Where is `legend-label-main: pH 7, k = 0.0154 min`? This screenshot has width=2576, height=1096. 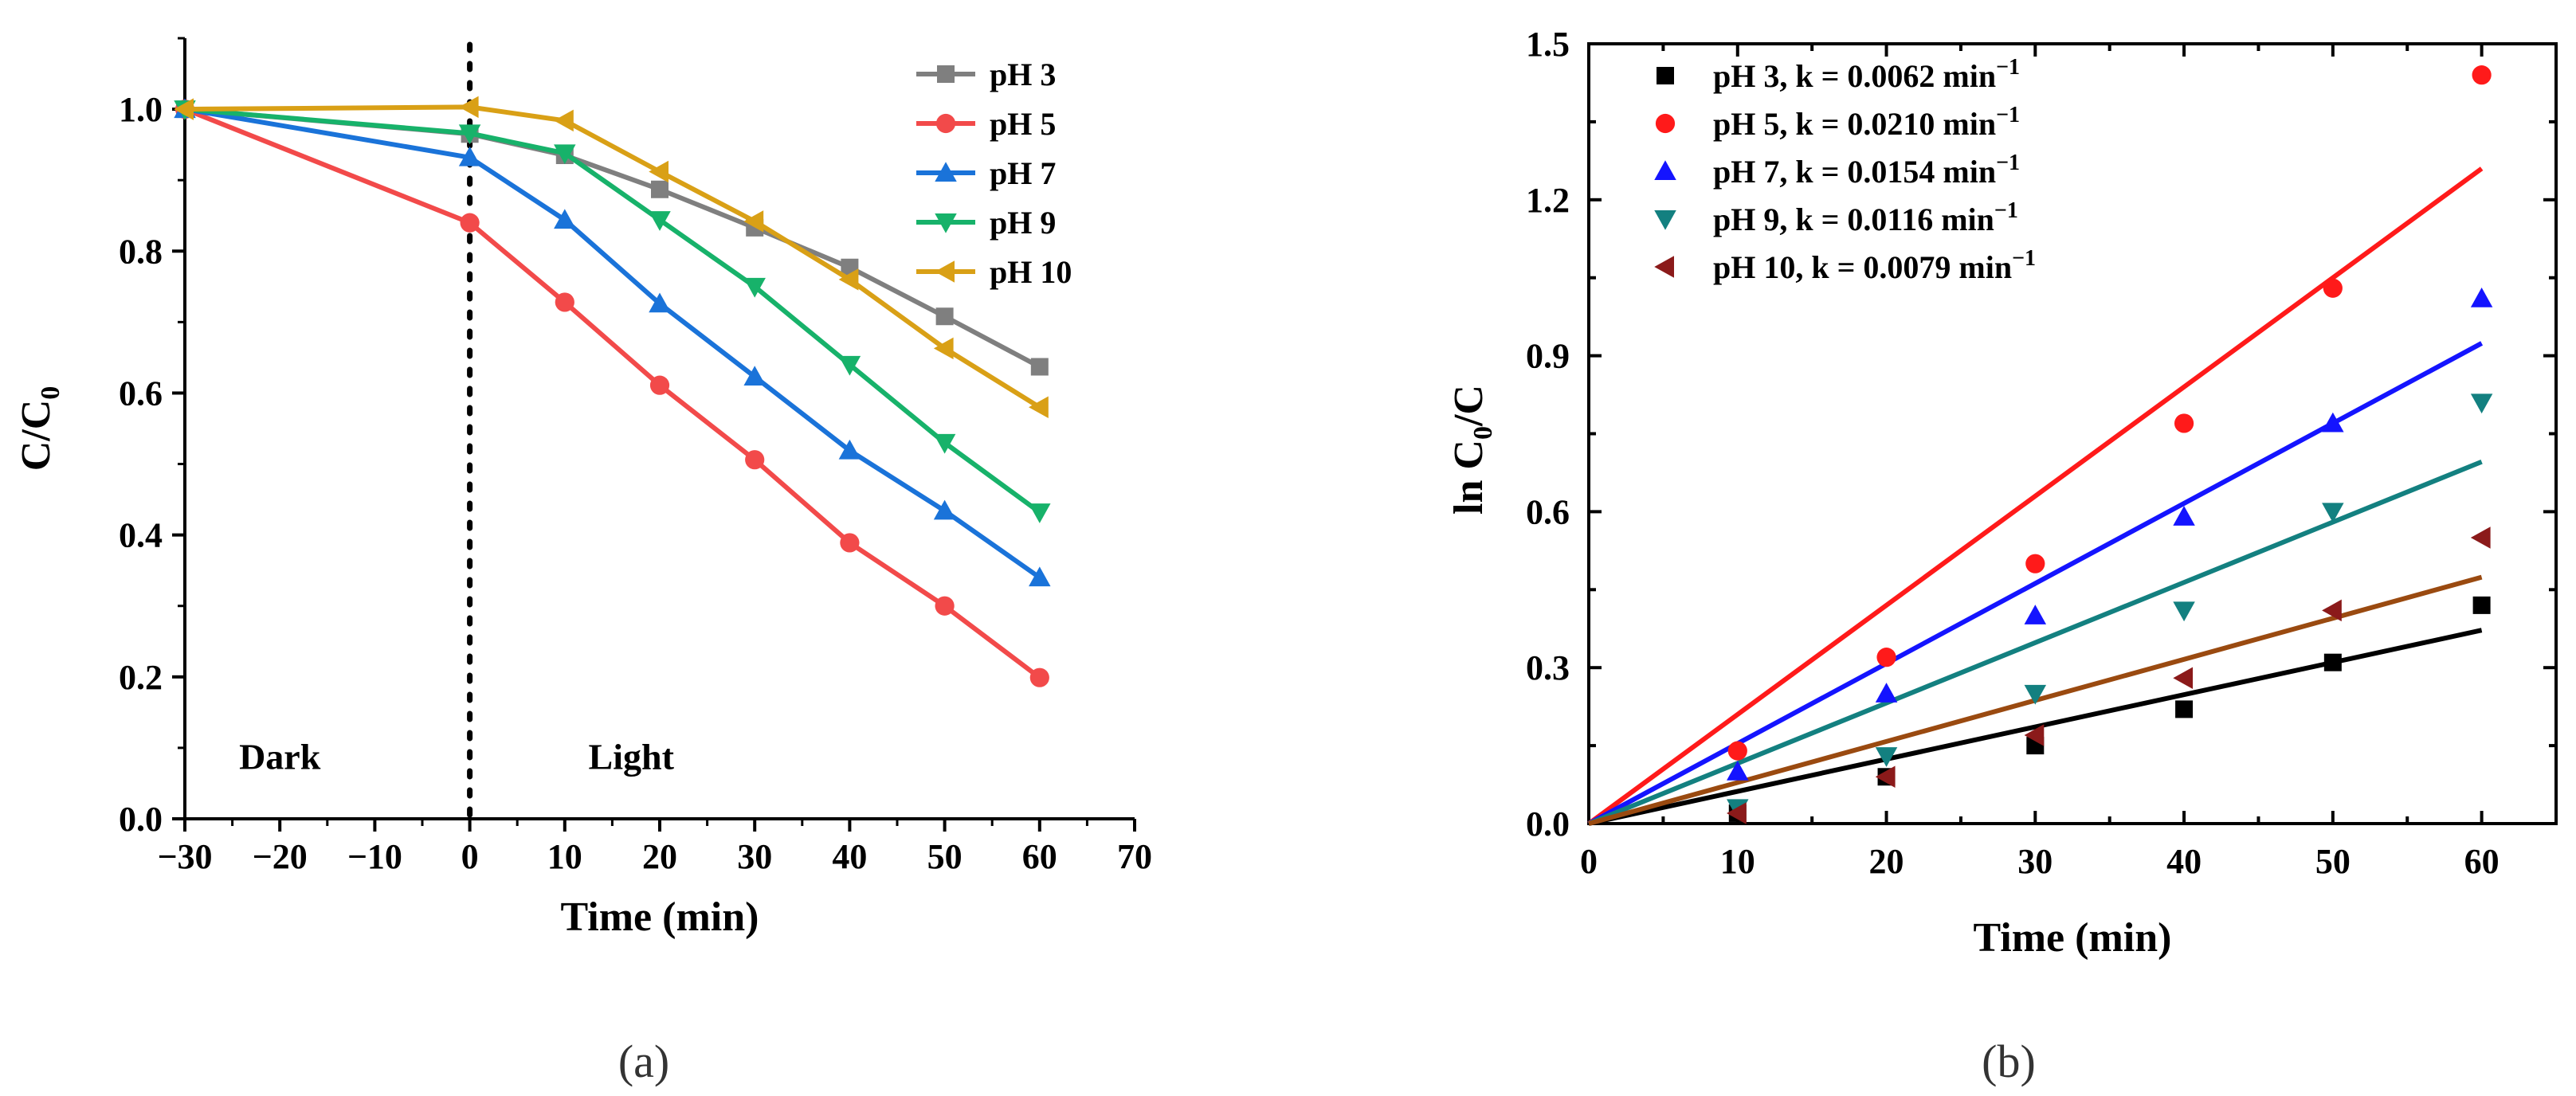 legend-label-main: pH 7, k = 0.0154 min is located at coordinates (1854, 172).